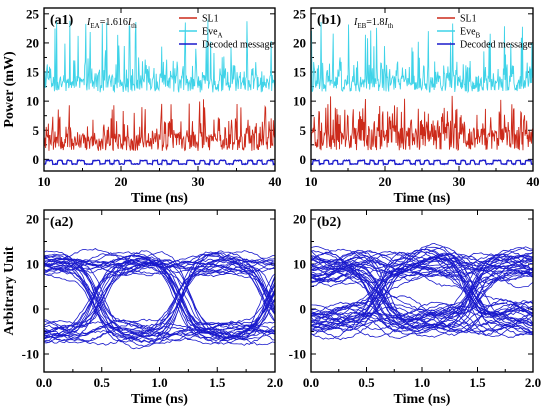  I want to click on series-evea, so click(159, 56).